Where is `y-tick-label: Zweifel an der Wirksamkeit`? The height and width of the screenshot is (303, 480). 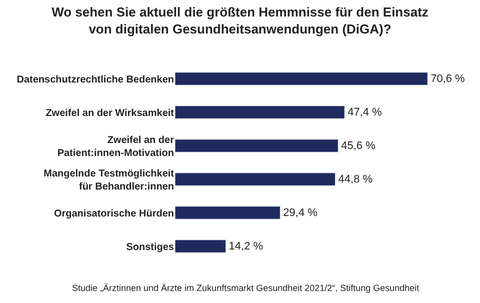 y-tick-label: Zweifel an der Wirksamkeit is located at coordinates (110, 113).